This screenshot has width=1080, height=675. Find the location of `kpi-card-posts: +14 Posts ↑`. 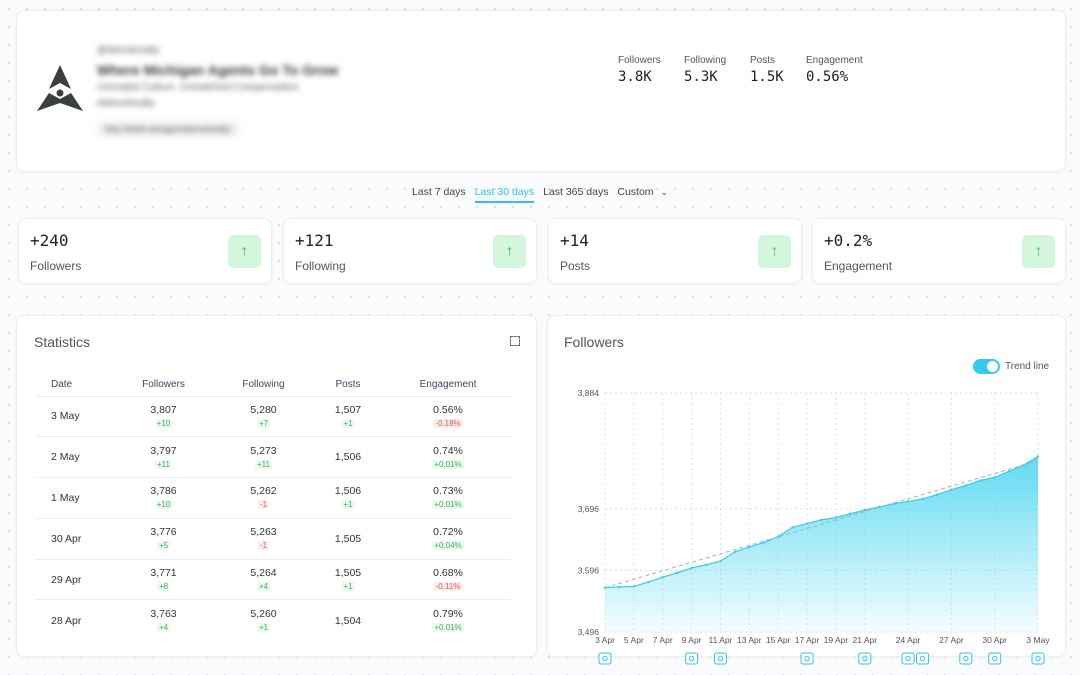

kpi-card-posts: +14 Posts ↑ is located at coordinates (675, 251).